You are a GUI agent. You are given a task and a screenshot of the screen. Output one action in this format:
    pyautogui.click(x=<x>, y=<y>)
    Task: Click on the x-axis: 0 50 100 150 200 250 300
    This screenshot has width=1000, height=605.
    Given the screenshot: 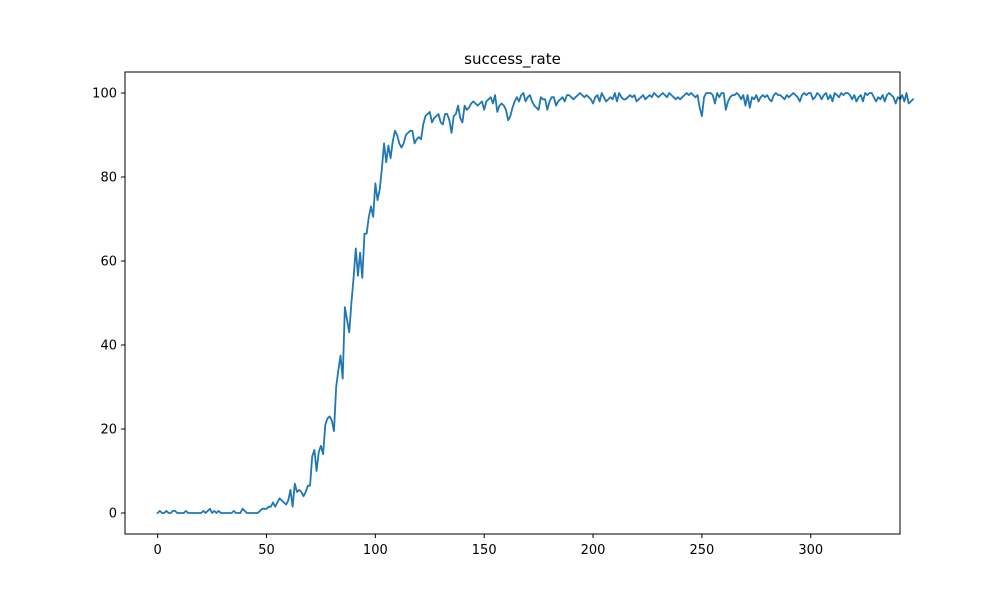 What is the action you would take?
    pyautogui.click(x=488, y=546)
    